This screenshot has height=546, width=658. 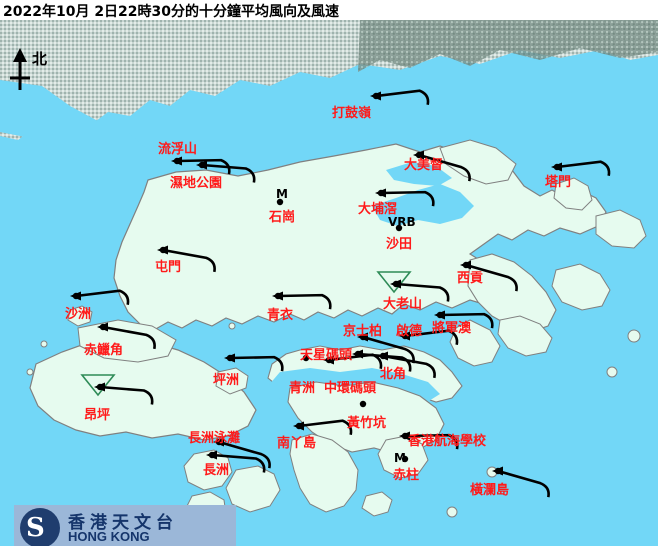 What do you see at coordinates (470, 278) in the screenshot?
I see `station-label: 西貢` at bounding box center [470, 278].